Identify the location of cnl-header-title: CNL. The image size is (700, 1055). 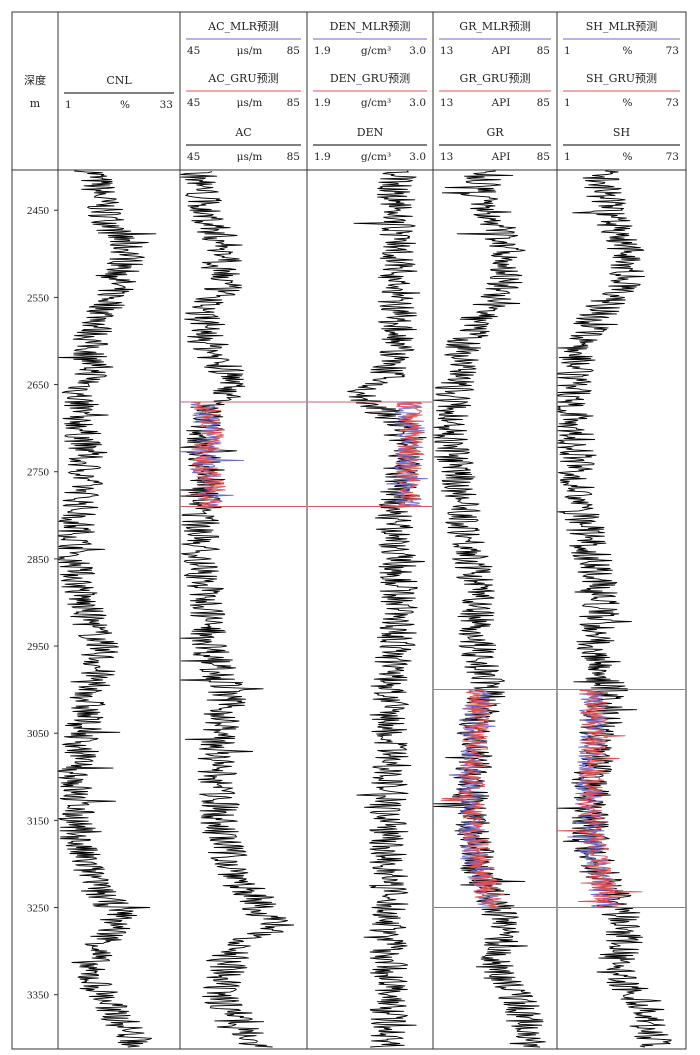
(119, 80).